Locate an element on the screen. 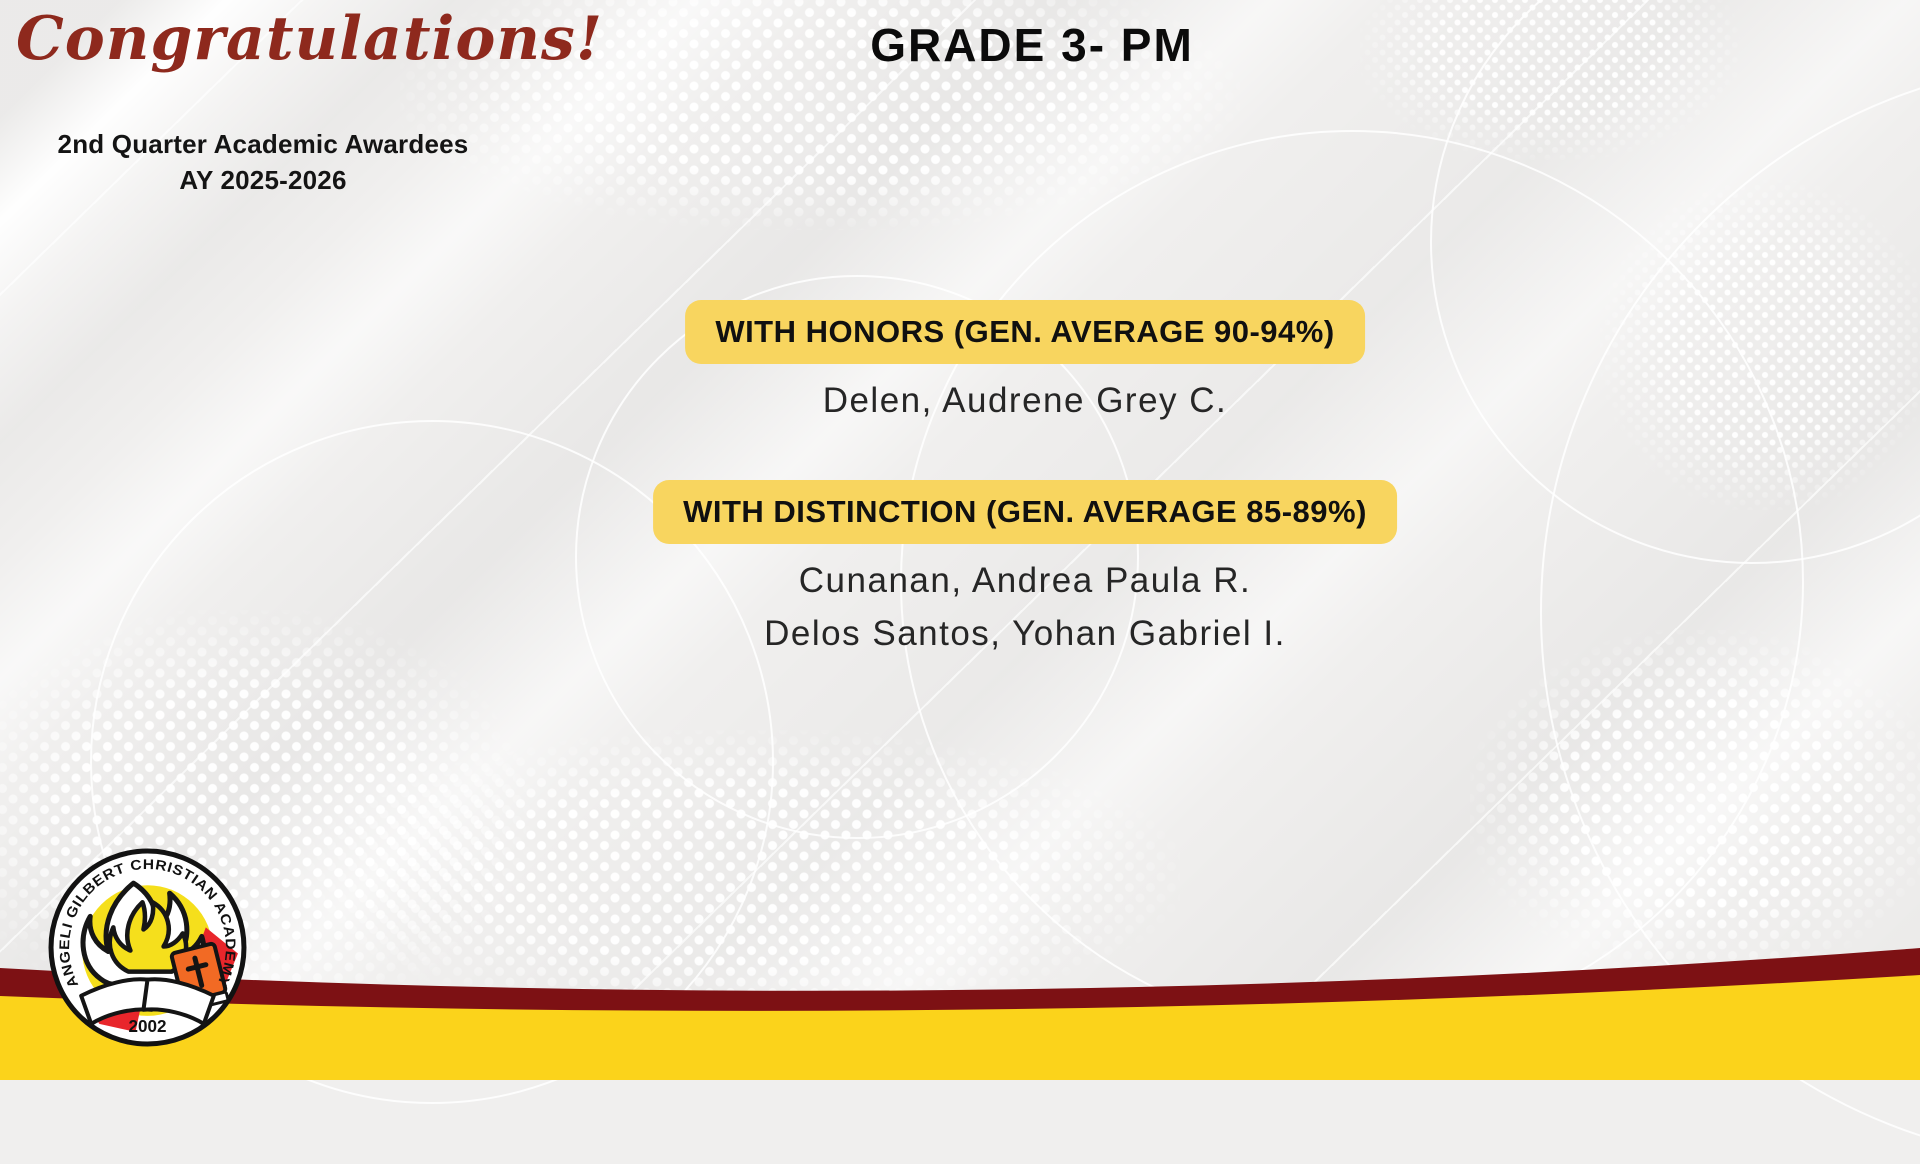 This screenshot has width=1920, height=1164. logo-year: 2002 is located at coordinates (148, 1026).